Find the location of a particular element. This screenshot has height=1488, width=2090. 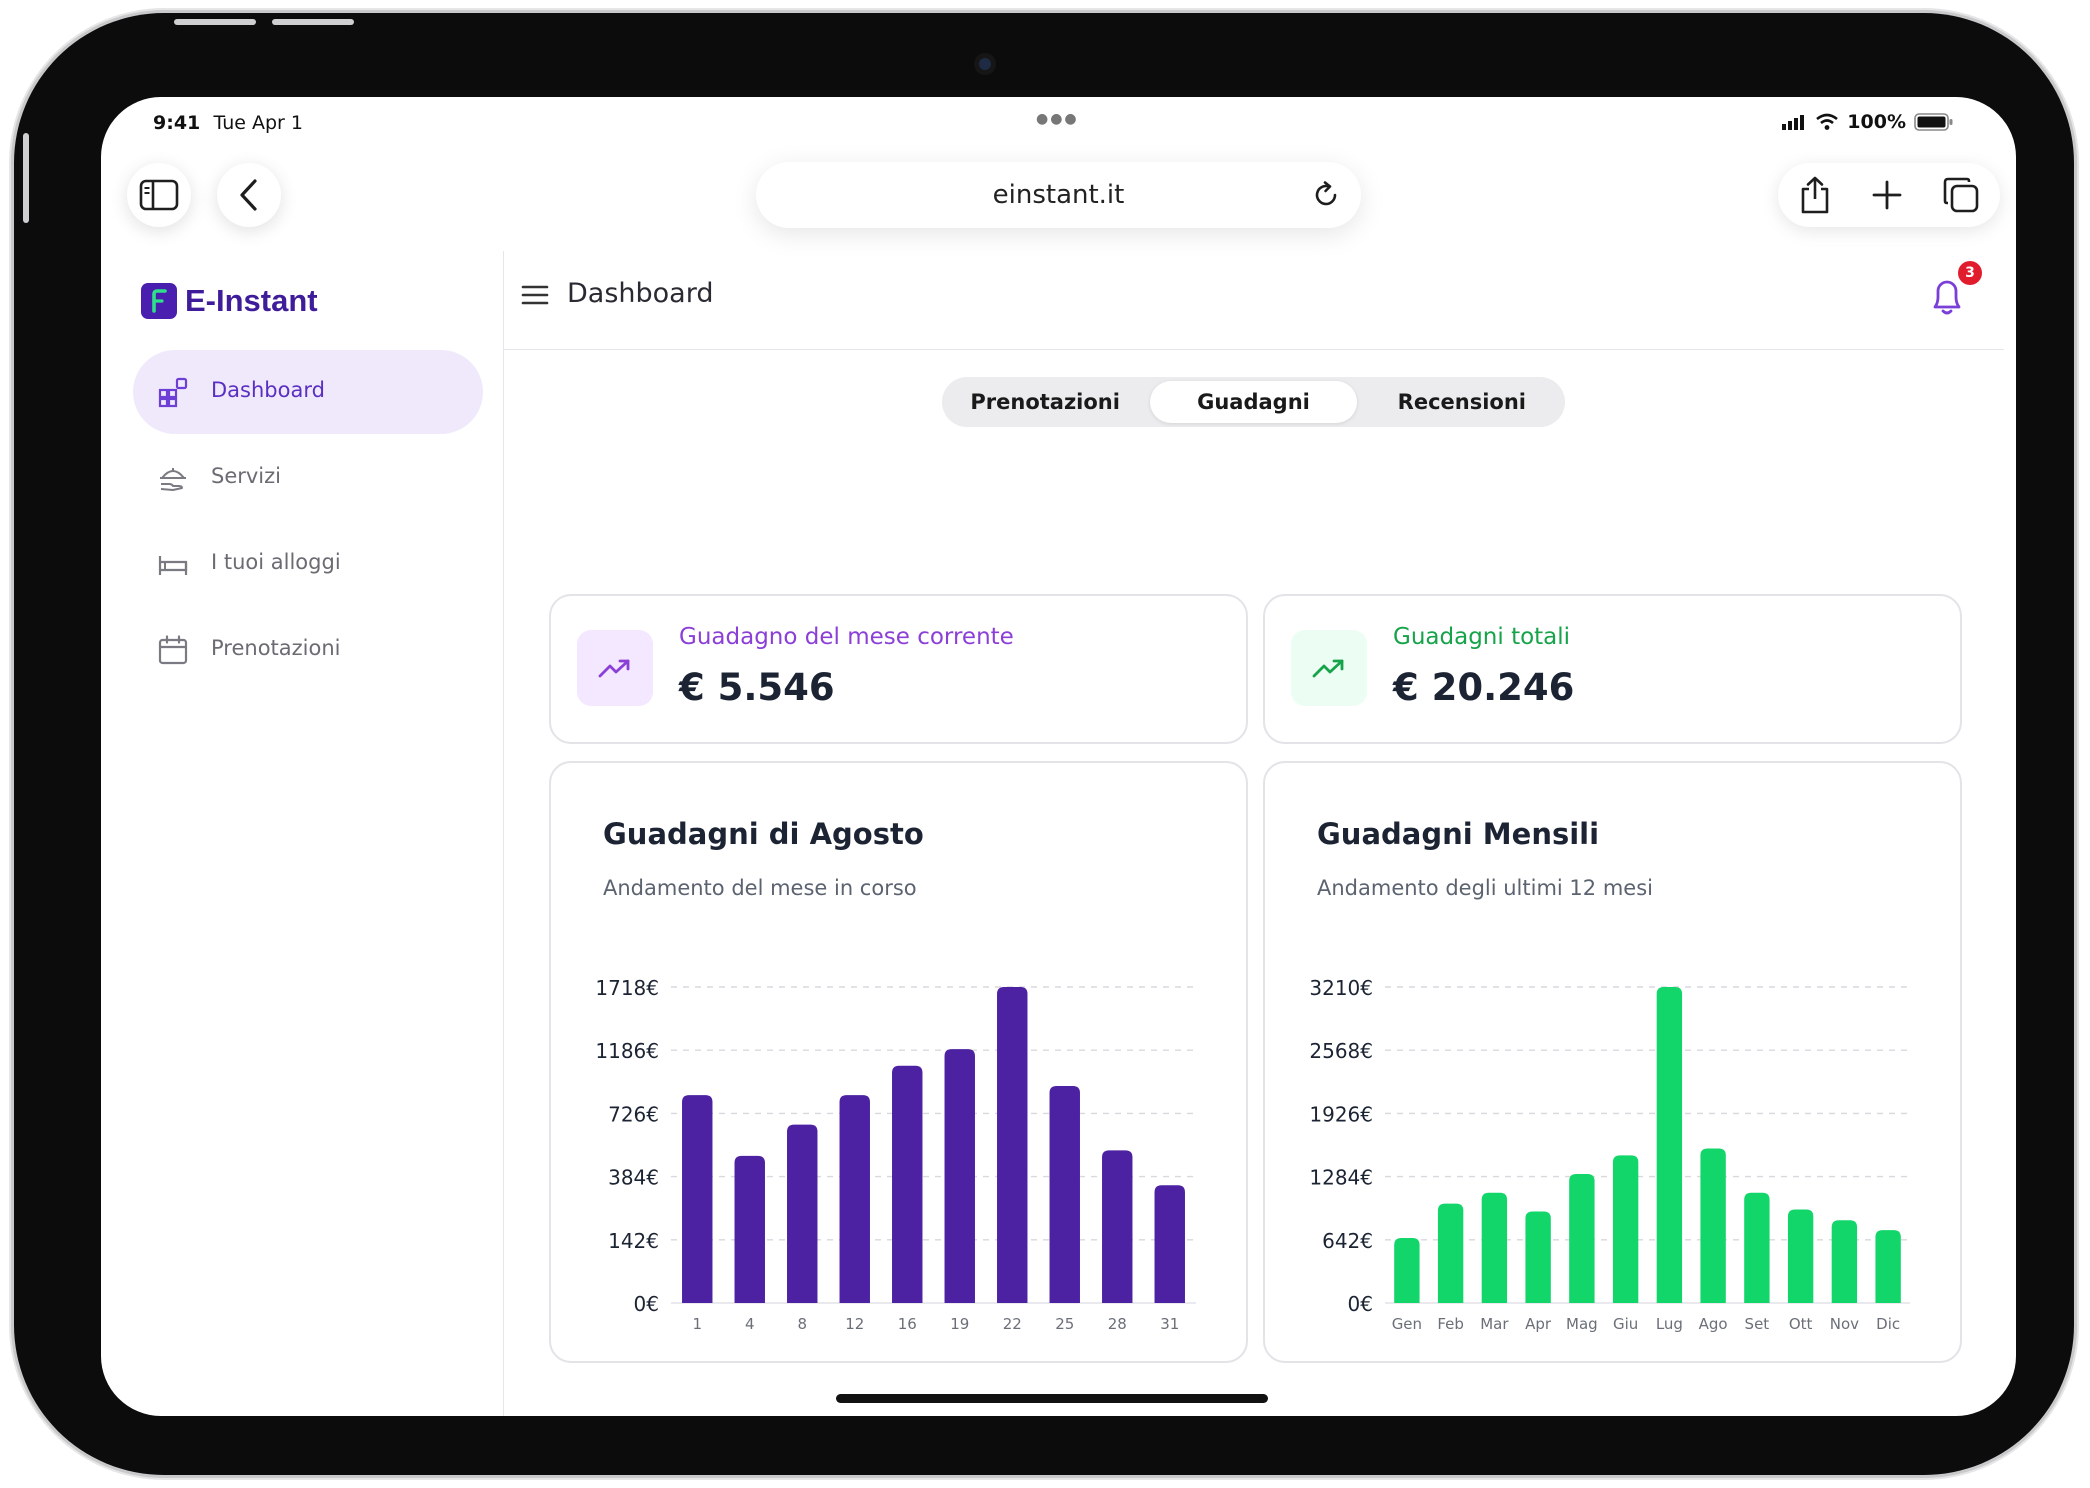

y-tick-label: 1186€ is located at coordinates (627, 1051).